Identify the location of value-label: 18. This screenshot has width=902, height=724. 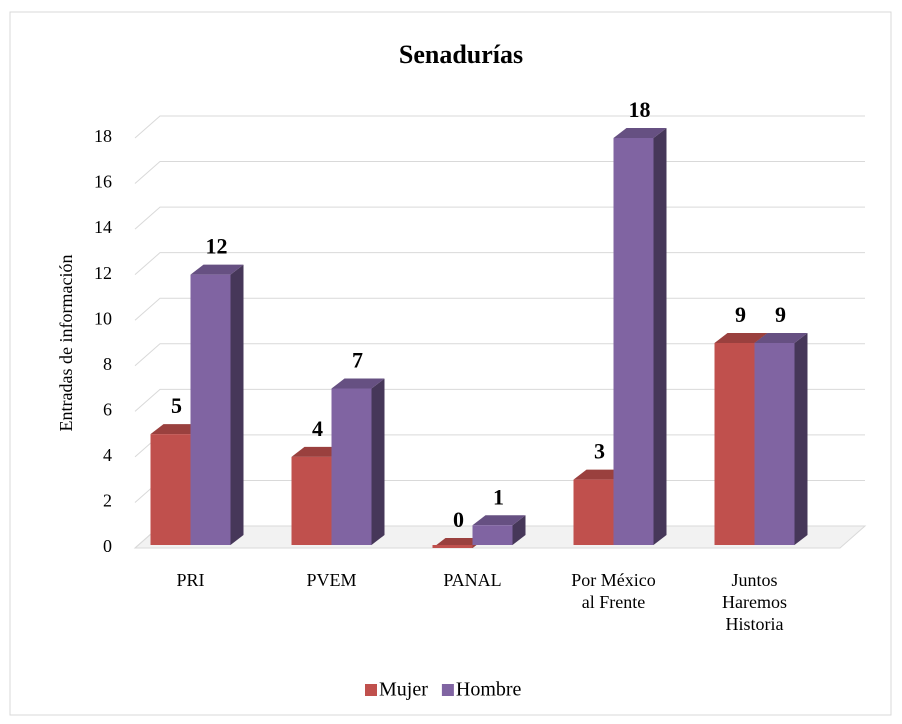
(640, 109).